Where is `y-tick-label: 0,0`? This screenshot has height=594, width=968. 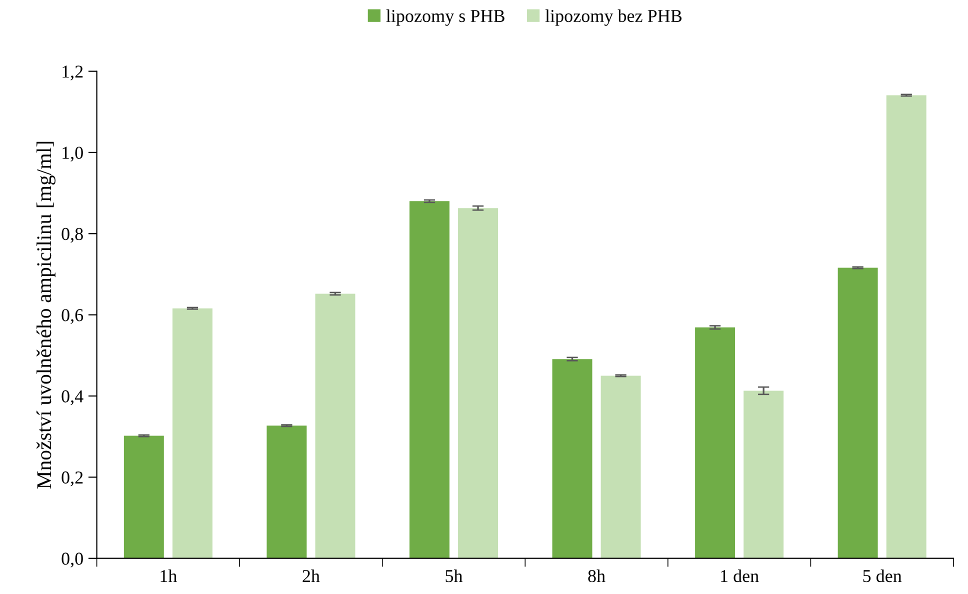
y-tick-label: 0,0 is located at coordinates (72, 560).